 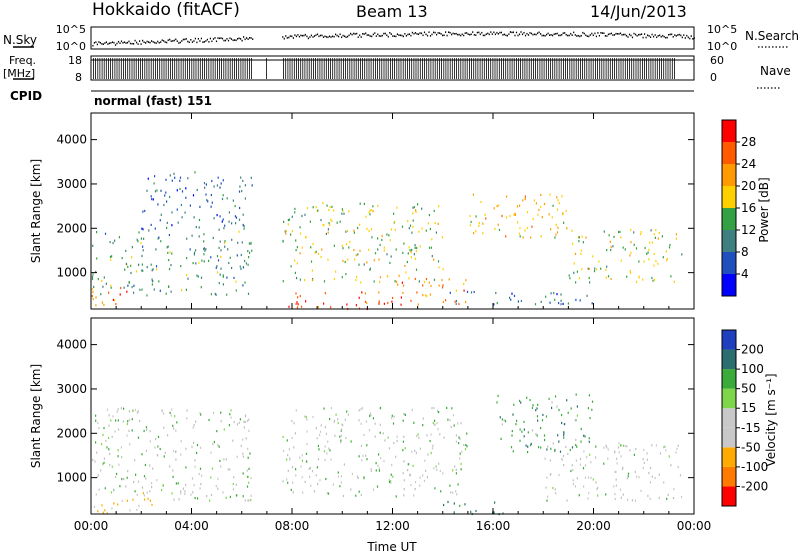 I want to click on nsky-frame, so click(x=392, y=38).